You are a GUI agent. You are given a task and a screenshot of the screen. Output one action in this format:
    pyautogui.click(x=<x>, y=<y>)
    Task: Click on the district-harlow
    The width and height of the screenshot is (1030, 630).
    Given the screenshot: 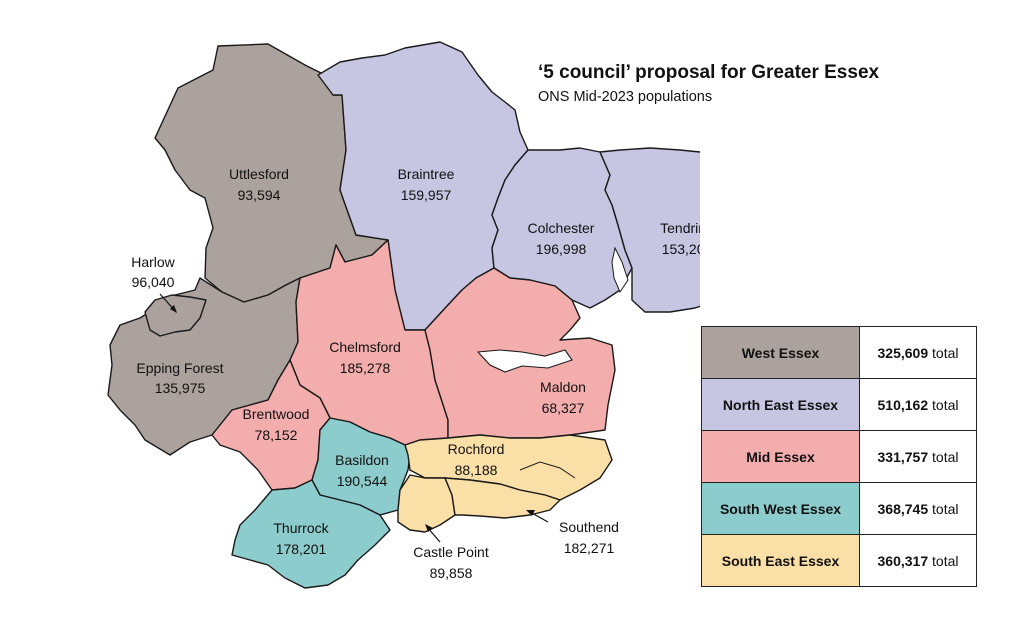 What is the action you would take?
    pyautogui.click(x=175, y=315)
    